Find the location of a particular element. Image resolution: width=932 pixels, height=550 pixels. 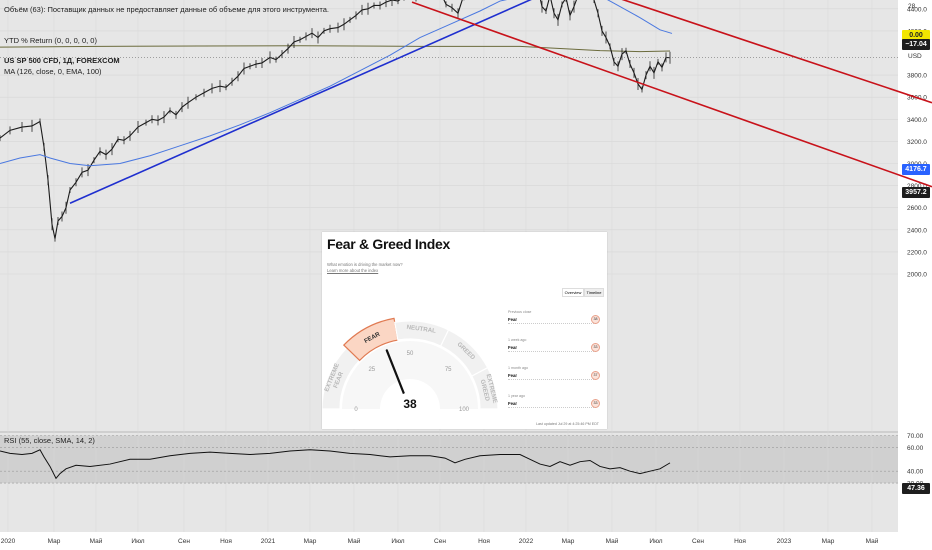

time-tick-label: 2023 is located at coordinates (784, 541).